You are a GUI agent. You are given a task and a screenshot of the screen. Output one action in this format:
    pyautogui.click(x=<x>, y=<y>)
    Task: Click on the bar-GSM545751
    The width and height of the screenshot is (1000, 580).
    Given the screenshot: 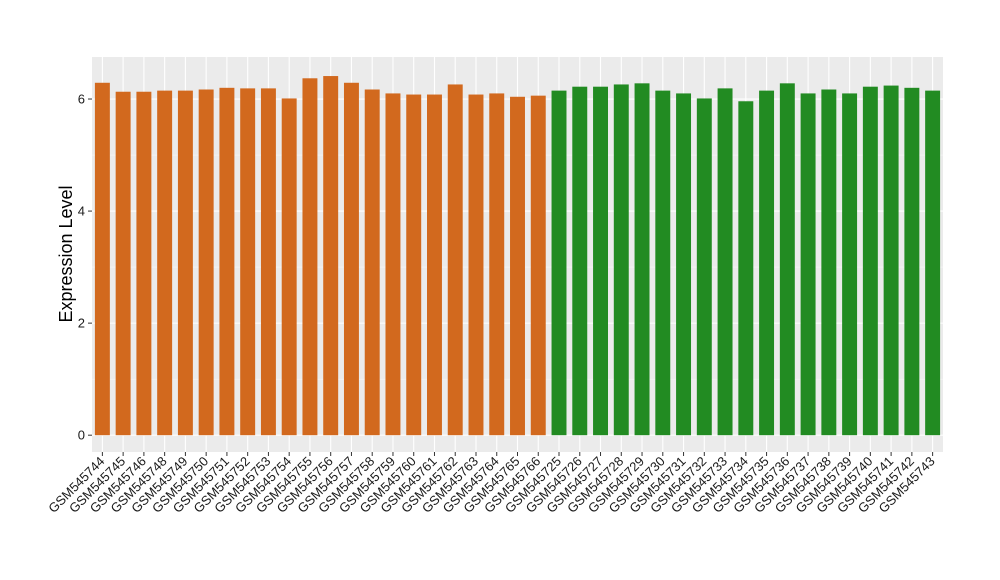 What is the action you would take?
    pyautogui.click(x=227, y=261)
    